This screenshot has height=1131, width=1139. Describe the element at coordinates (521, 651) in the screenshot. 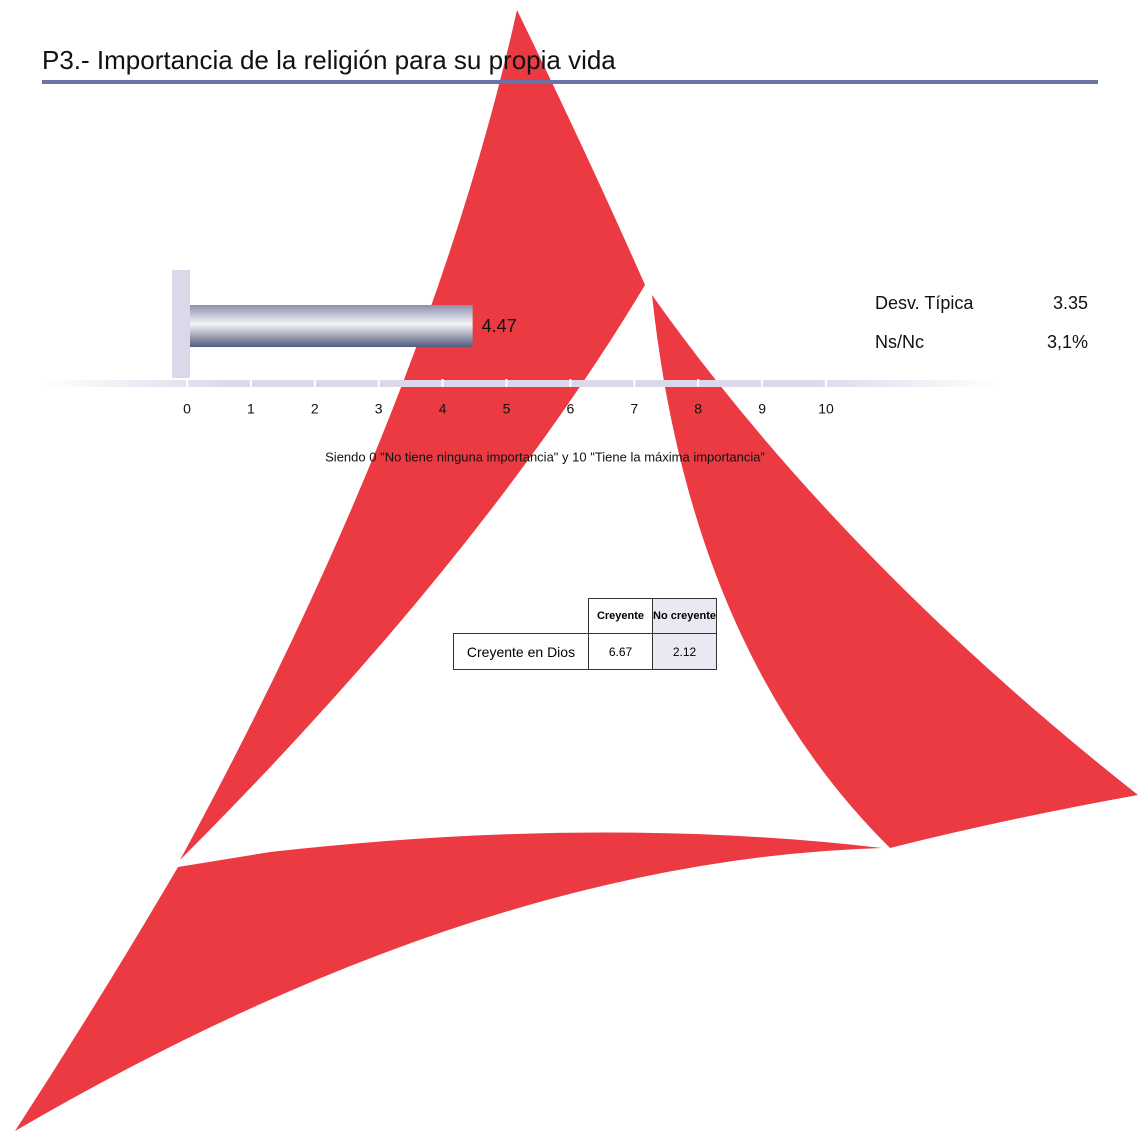

I see `row-label: Creyente en Dios` at that location.